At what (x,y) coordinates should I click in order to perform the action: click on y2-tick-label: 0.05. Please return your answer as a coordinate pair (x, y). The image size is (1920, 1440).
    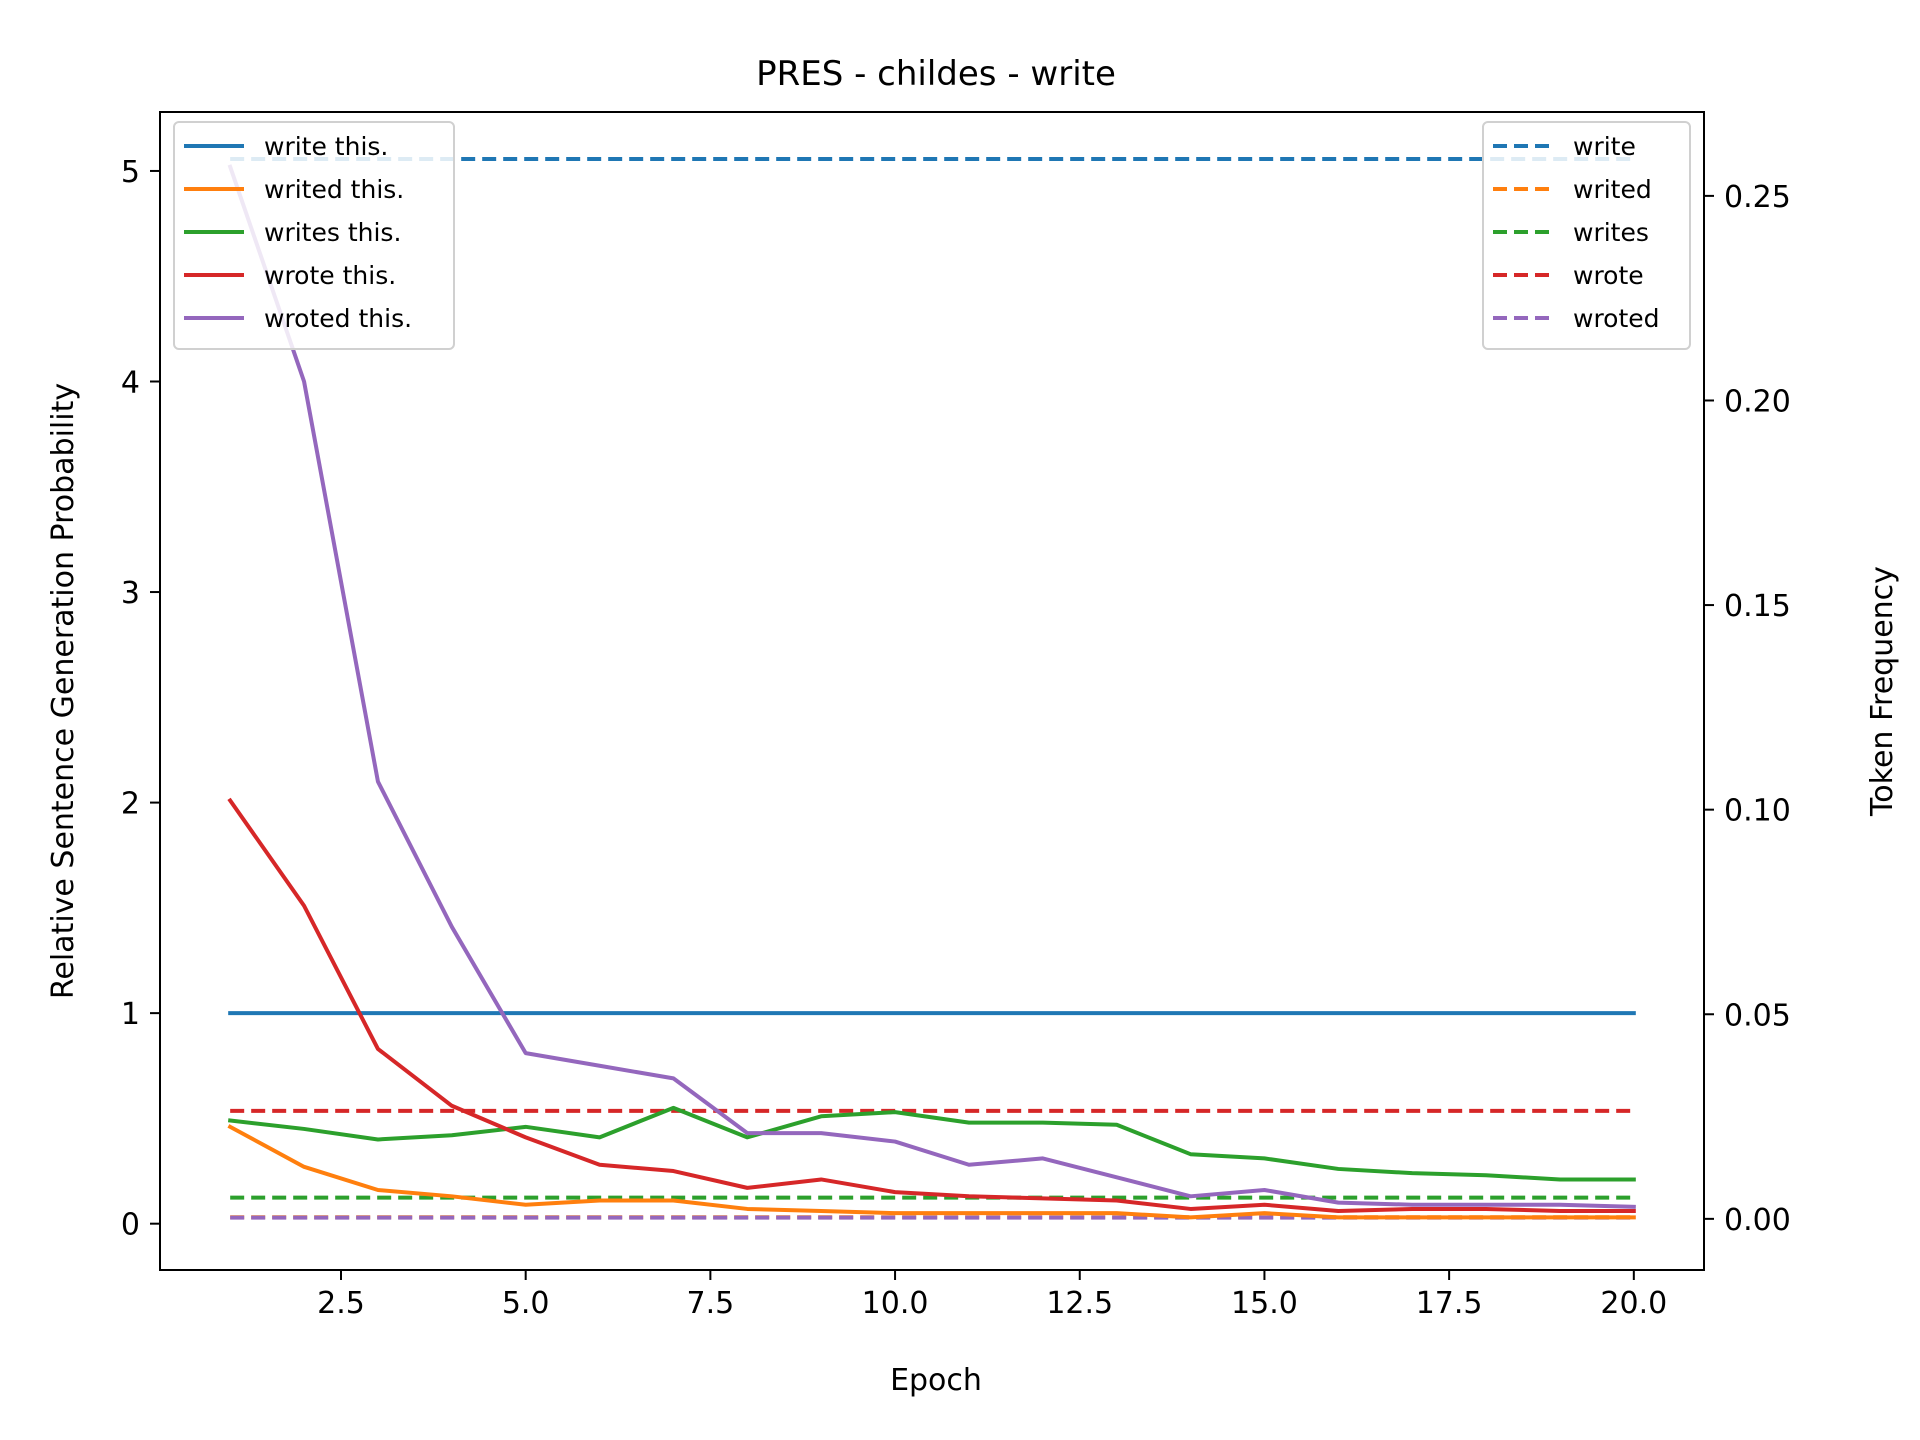
    Looking at the image, I should click on (1757, 1015).